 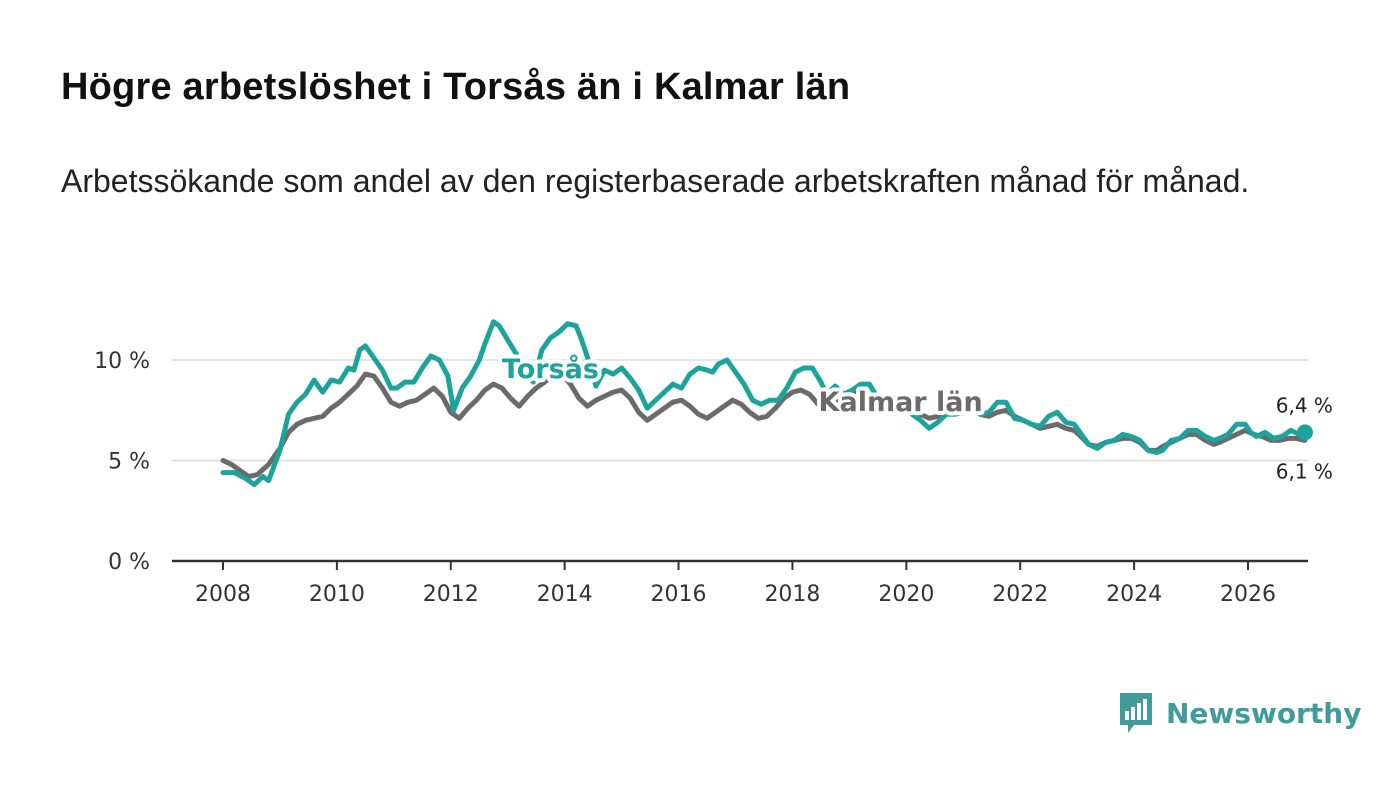 I want to click on series-annotation-label: Kalmar län, so click(x=901, y=402).